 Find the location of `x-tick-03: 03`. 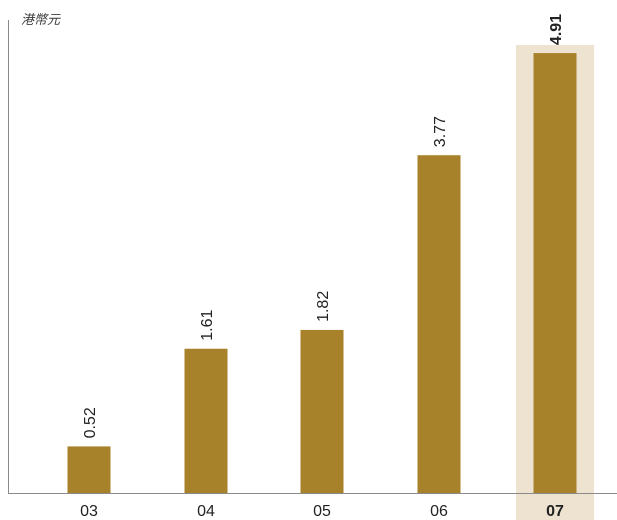

x-tick-03: 03 is located at coordinates (89, 511).